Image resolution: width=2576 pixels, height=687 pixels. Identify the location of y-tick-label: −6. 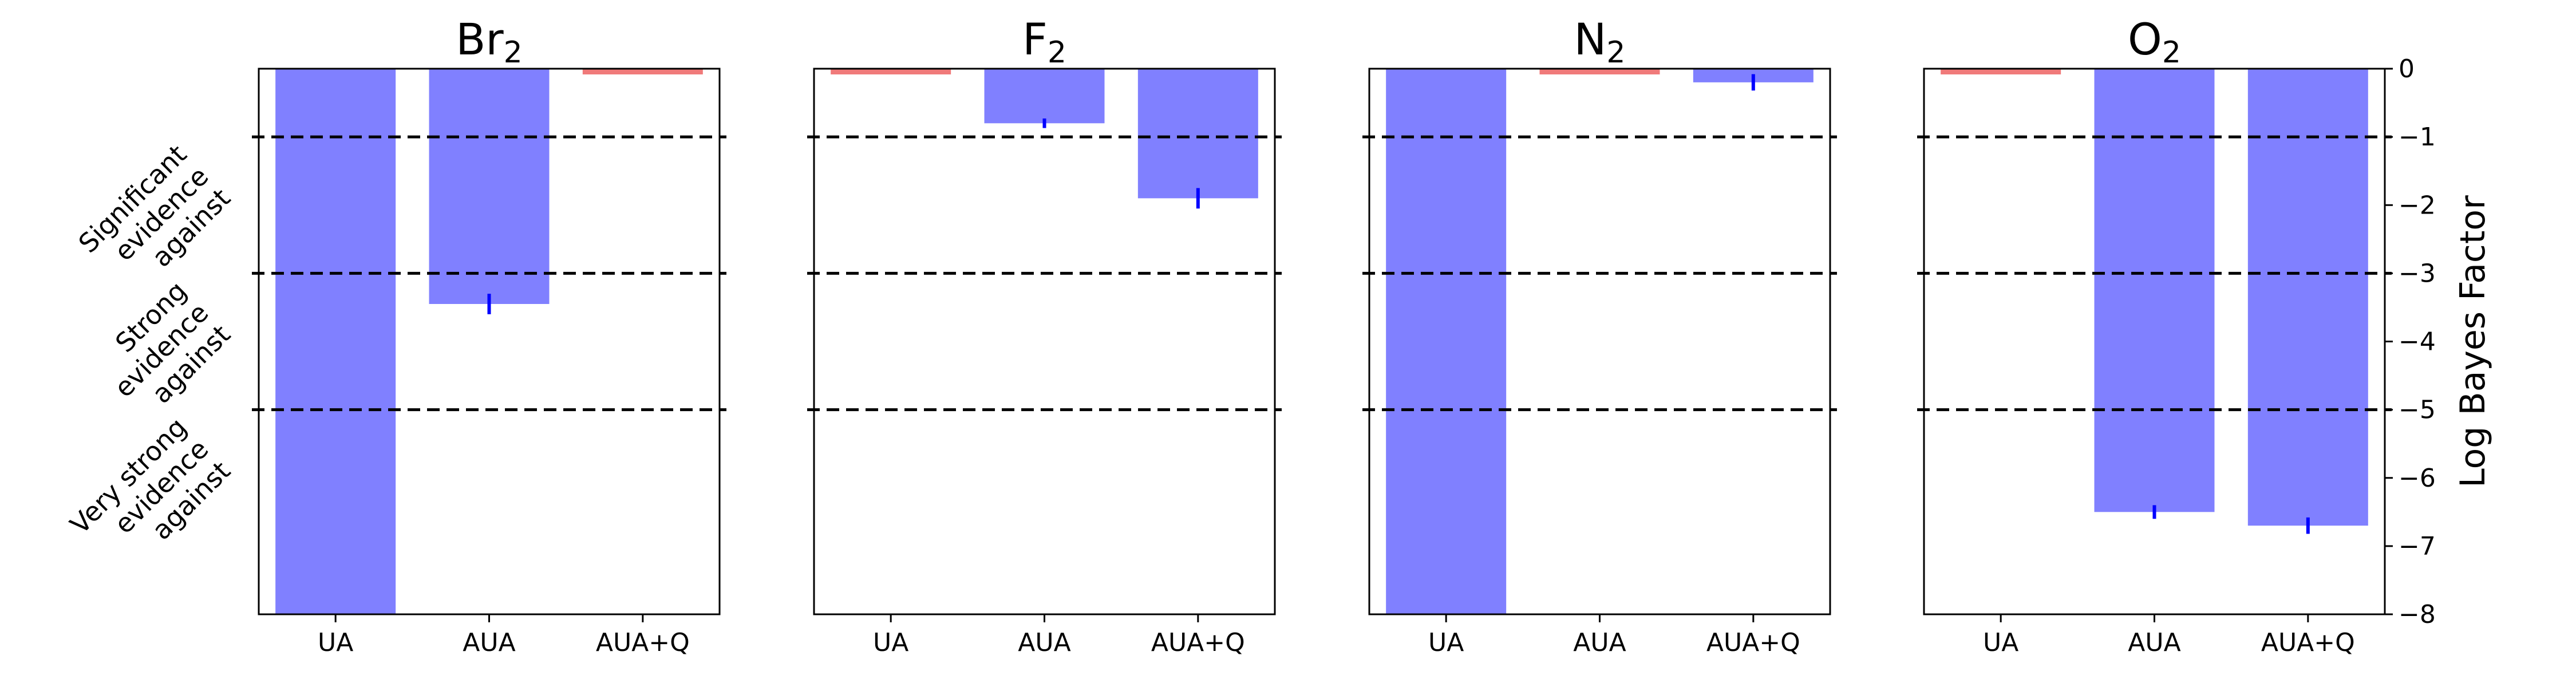
(2417, 478).